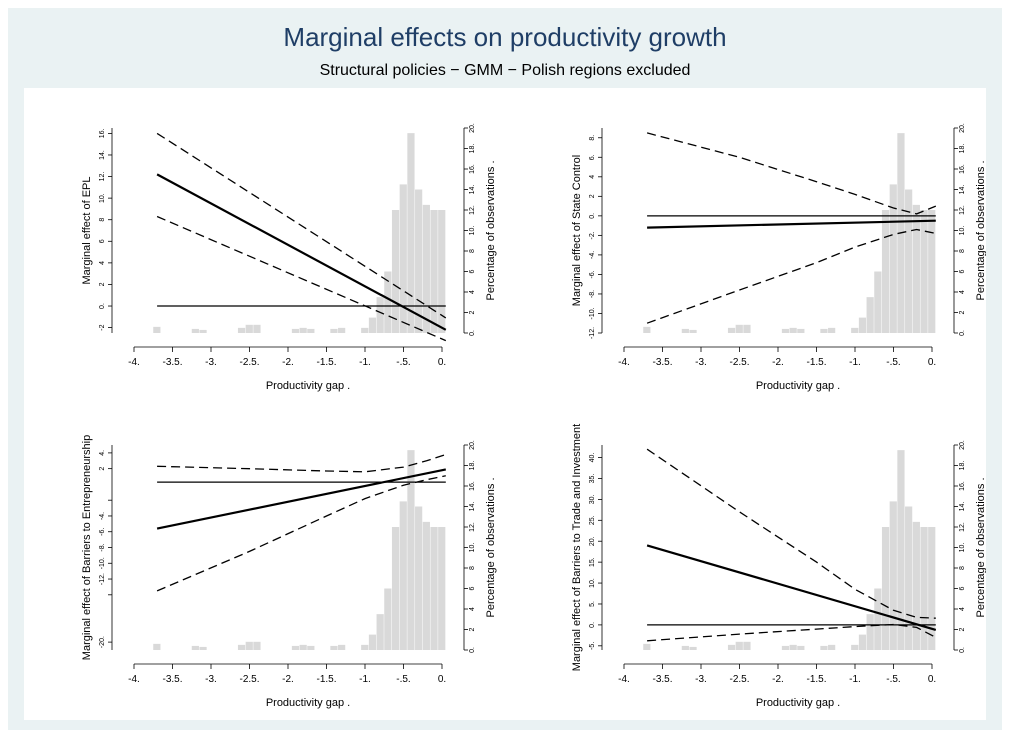  What do you see at coordinates (592, 625) in the screenshot?
I see `y-tick-label: 0.` at bounding box center [592, 625].